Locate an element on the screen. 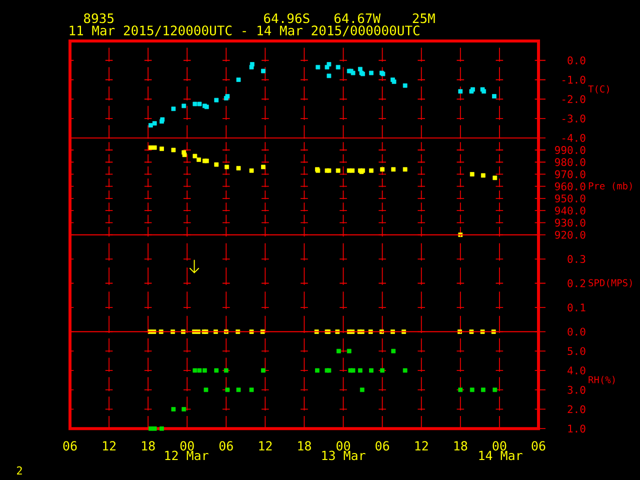 The image size is (640, 480). y-axis-title: Pre (mb) is located at coordinates (610, 186).